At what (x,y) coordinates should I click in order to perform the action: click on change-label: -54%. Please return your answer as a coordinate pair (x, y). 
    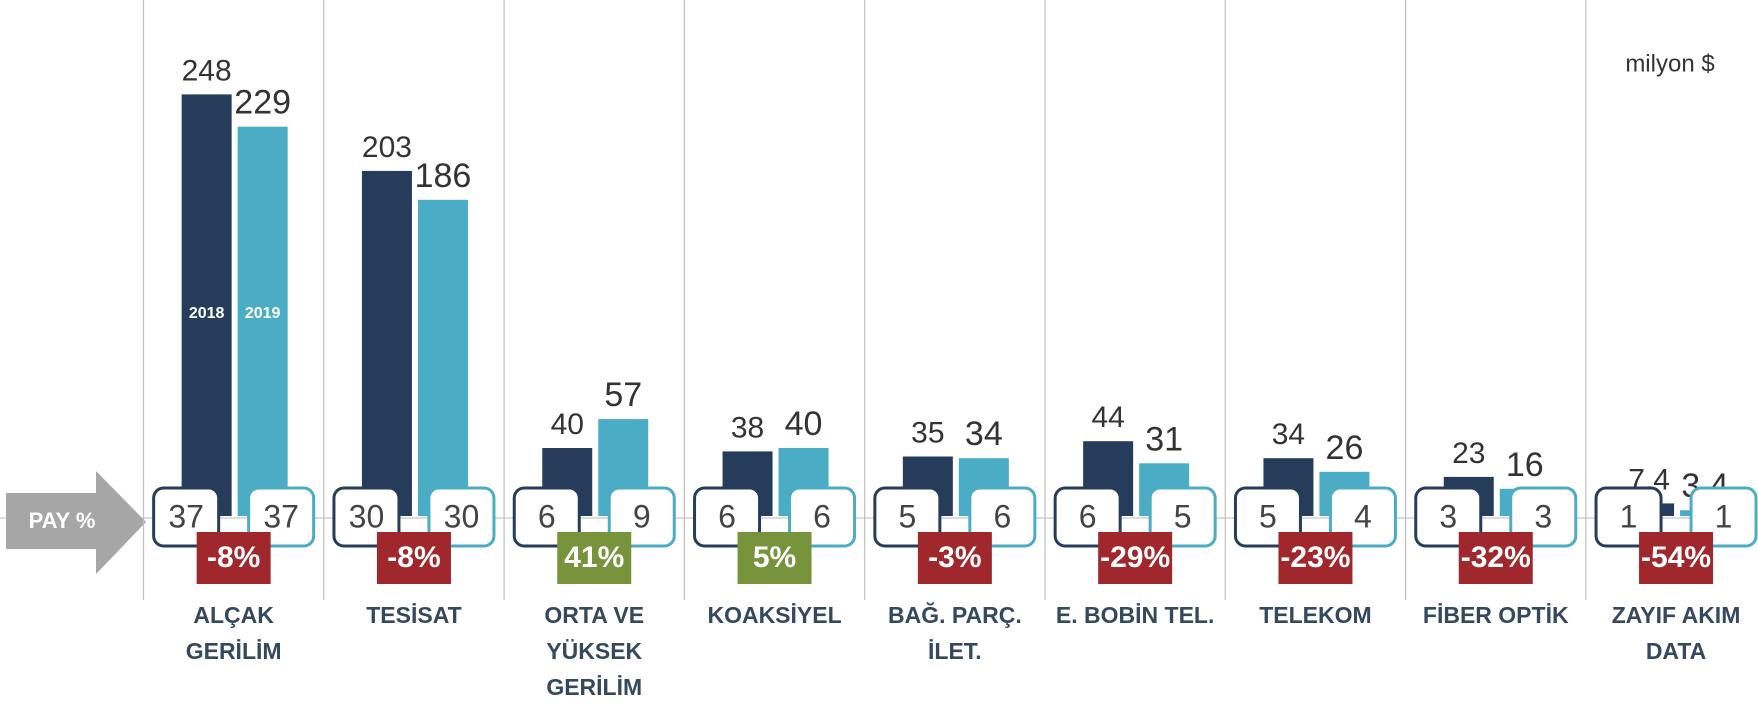
    Looking at the image, I should click on (1676, 557).